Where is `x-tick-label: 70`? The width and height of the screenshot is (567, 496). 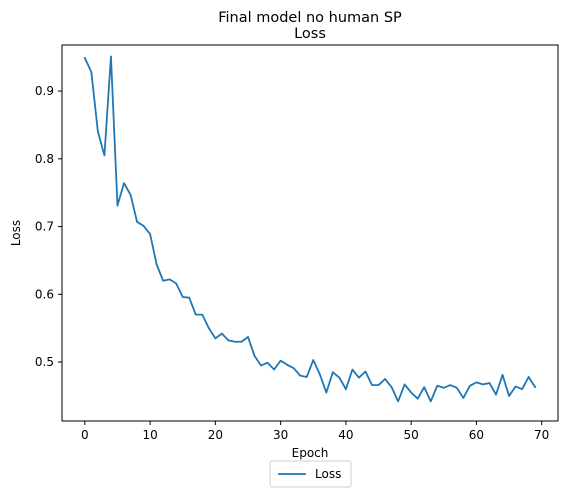
x-tick-label: 70 is located at coordinates (541, 435).